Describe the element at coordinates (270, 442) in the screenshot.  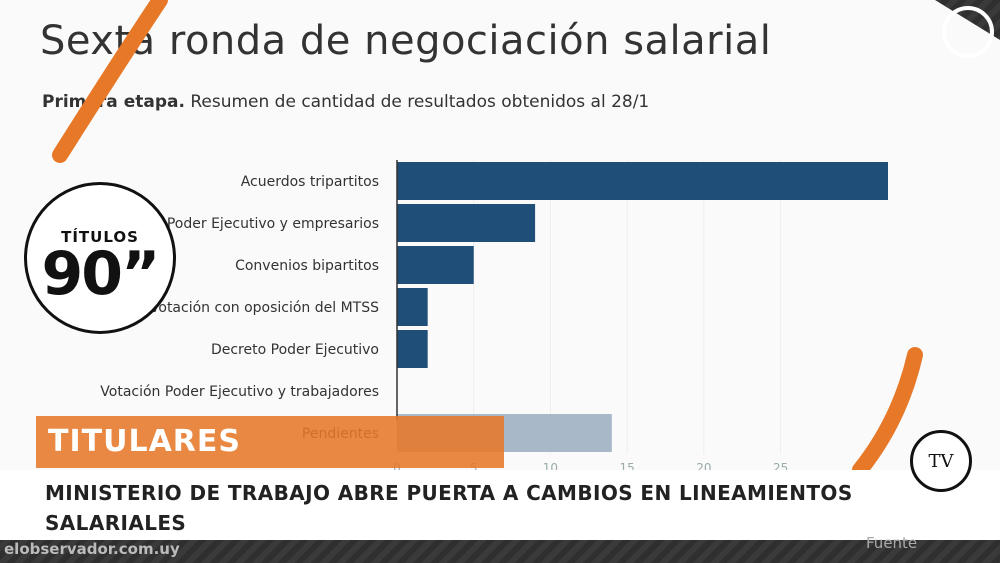
I see `section-label: TITULARES` at that location.